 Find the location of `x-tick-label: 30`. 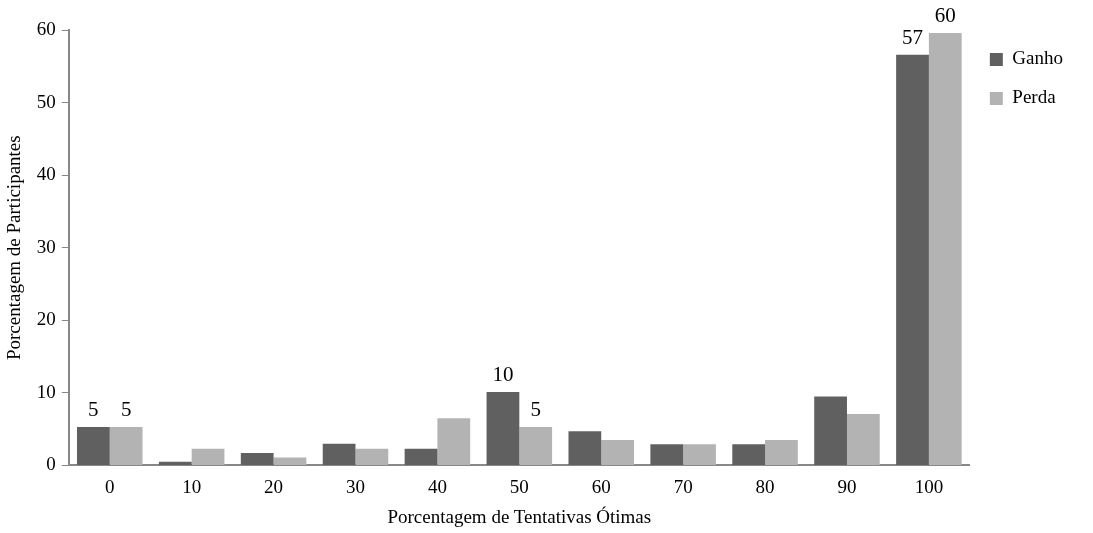

x-tick-label: 30 is located at coordinates (355, 486).